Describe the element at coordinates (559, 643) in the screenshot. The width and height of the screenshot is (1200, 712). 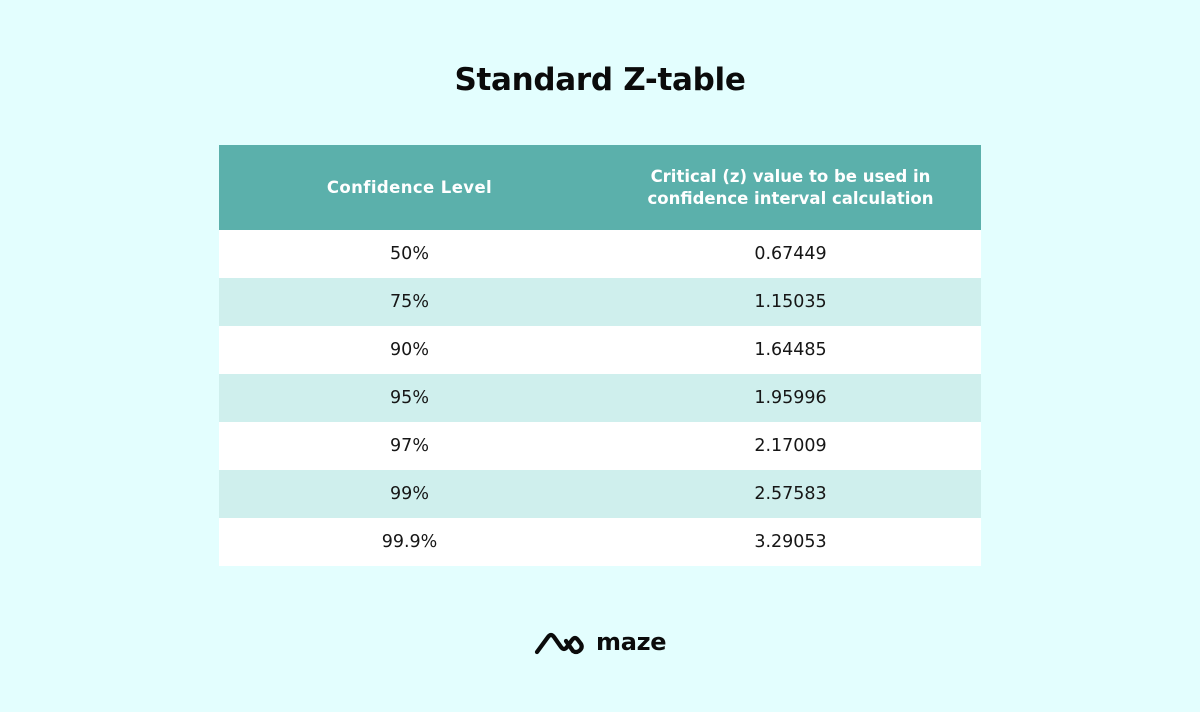
I see `maze-logo-icon` at that location.